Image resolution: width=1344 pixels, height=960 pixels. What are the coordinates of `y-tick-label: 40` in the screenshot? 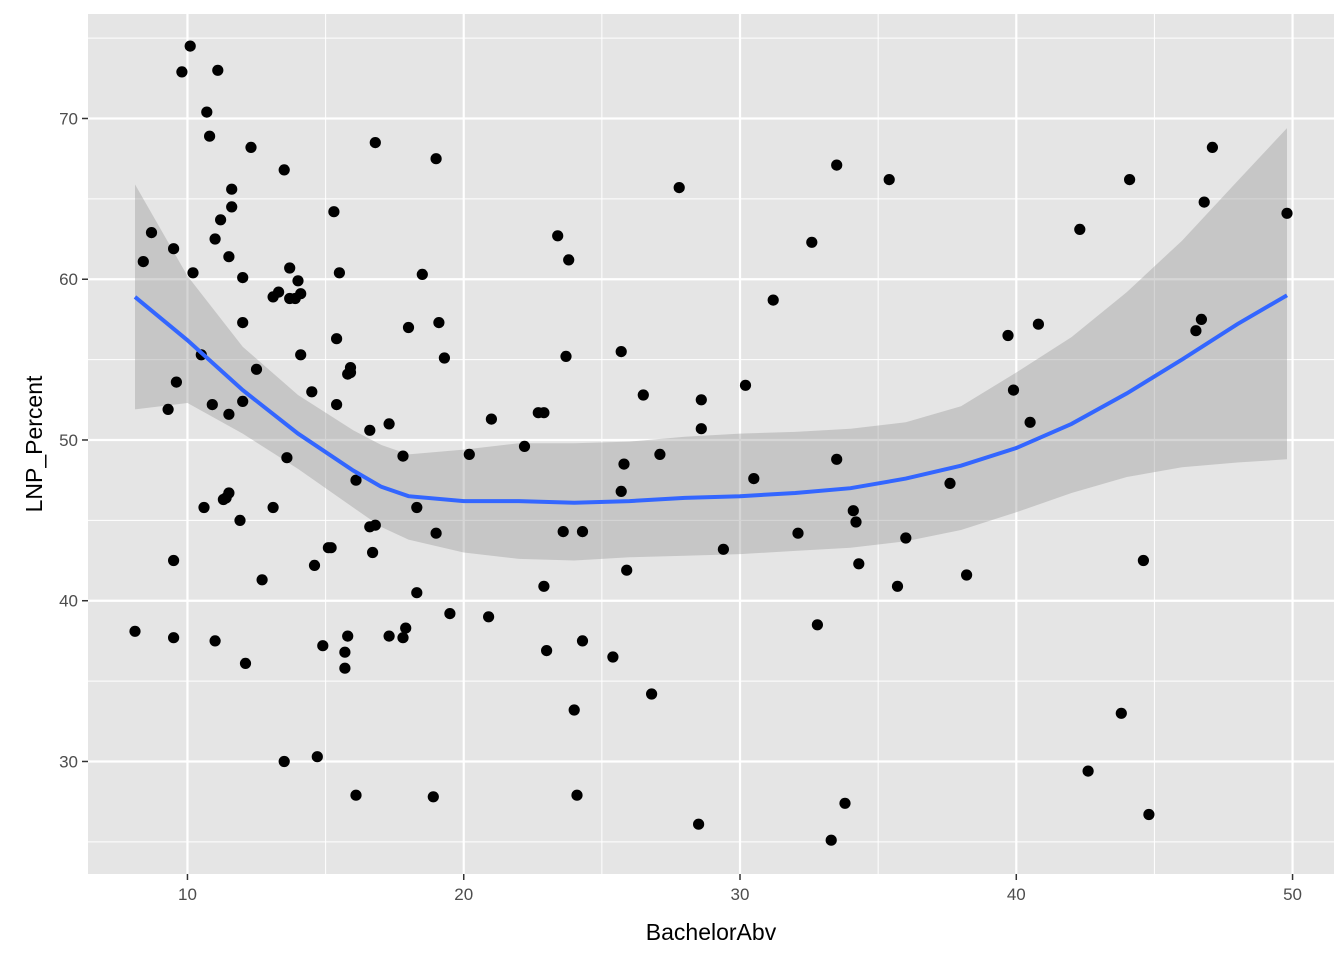 It's located at (68, 601).